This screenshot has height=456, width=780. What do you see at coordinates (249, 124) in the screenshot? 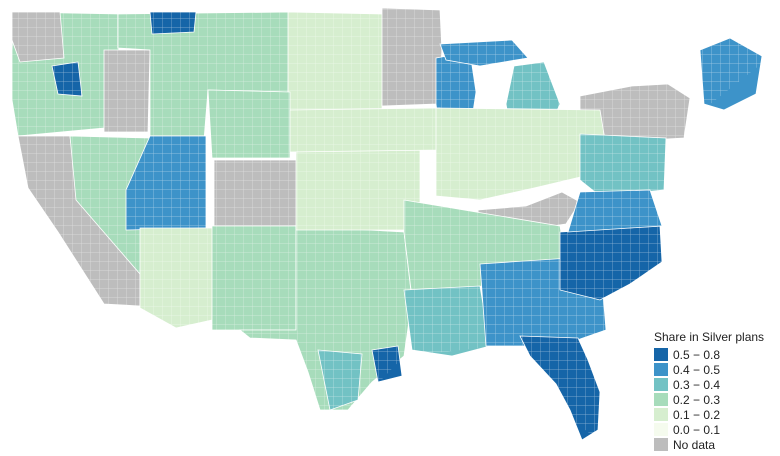
I see `region-wyoming` at bounding box center [249, 124].